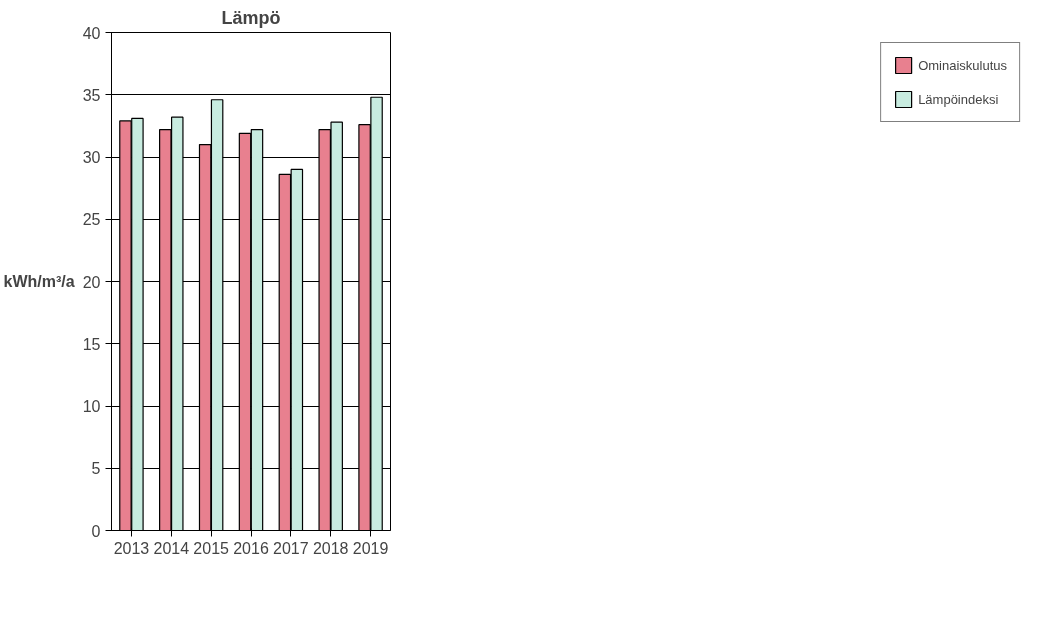 The width and height of the screenshot is (1042, 621). What do you see at coordinates (96, 469) in the screenshot?
I see `y-tick-label: 5` at bounding box center [96, 469].